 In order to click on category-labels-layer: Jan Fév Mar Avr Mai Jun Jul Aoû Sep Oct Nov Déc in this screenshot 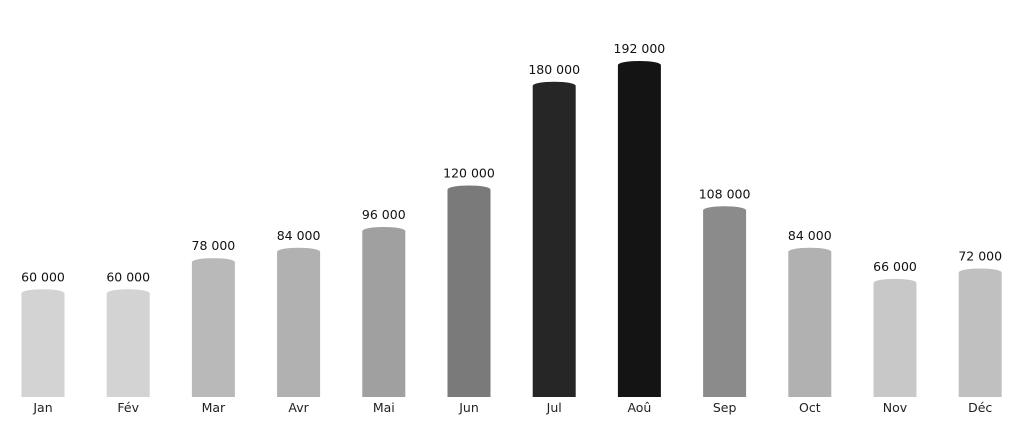, I will do `click(512, 407)`.